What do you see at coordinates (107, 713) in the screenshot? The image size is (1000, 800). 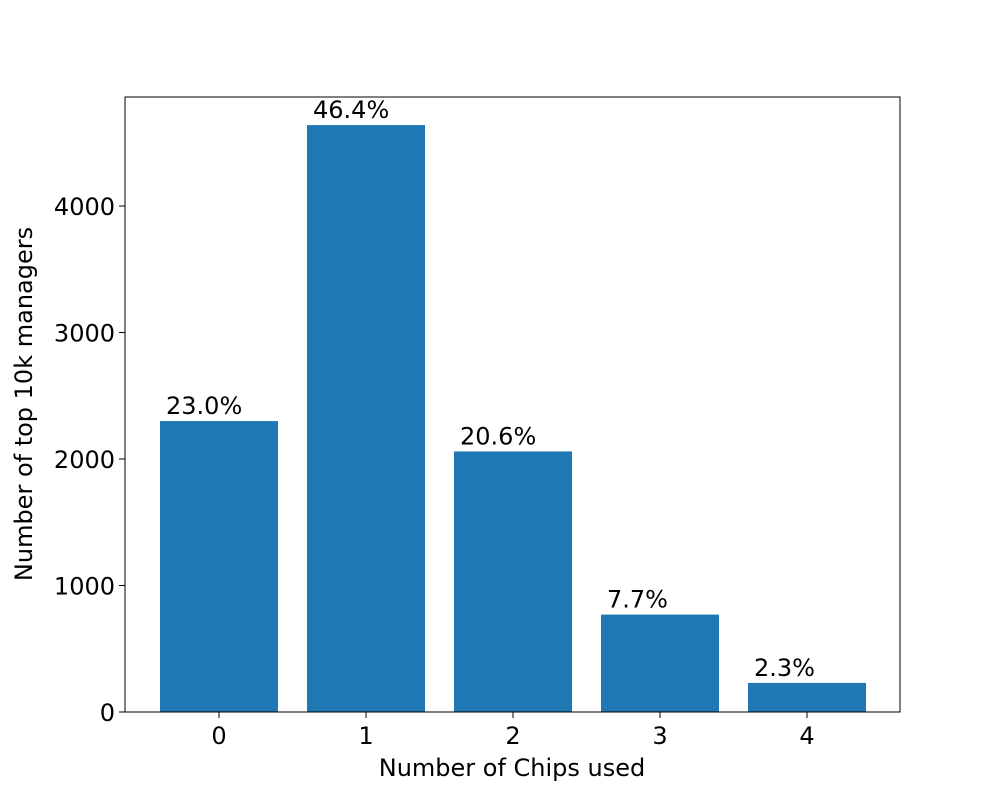 I see `y-tick-label: 0` at bounding box center [107, 713].